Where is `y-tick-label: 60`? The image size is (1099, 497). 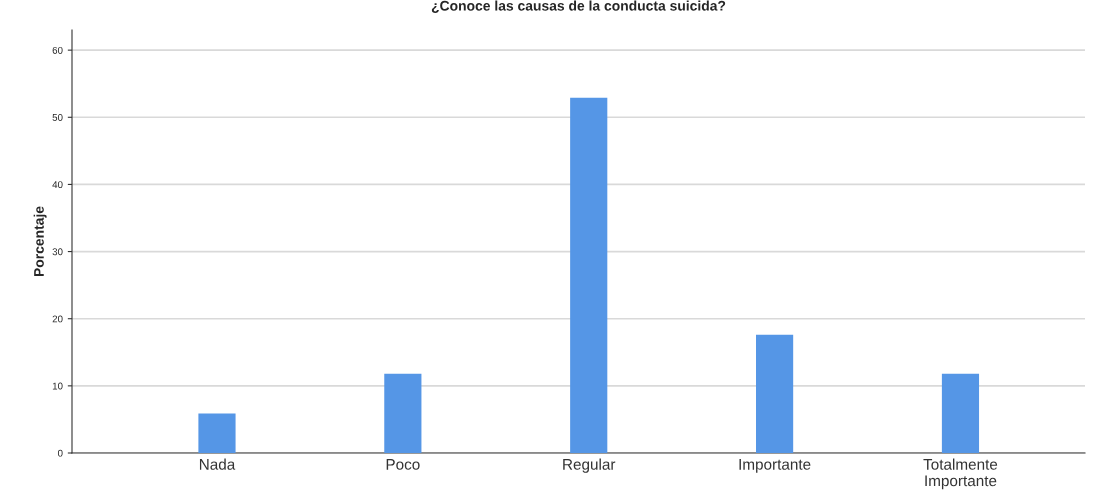
y-tick-label: 60 is located at coordinates (57, 50).